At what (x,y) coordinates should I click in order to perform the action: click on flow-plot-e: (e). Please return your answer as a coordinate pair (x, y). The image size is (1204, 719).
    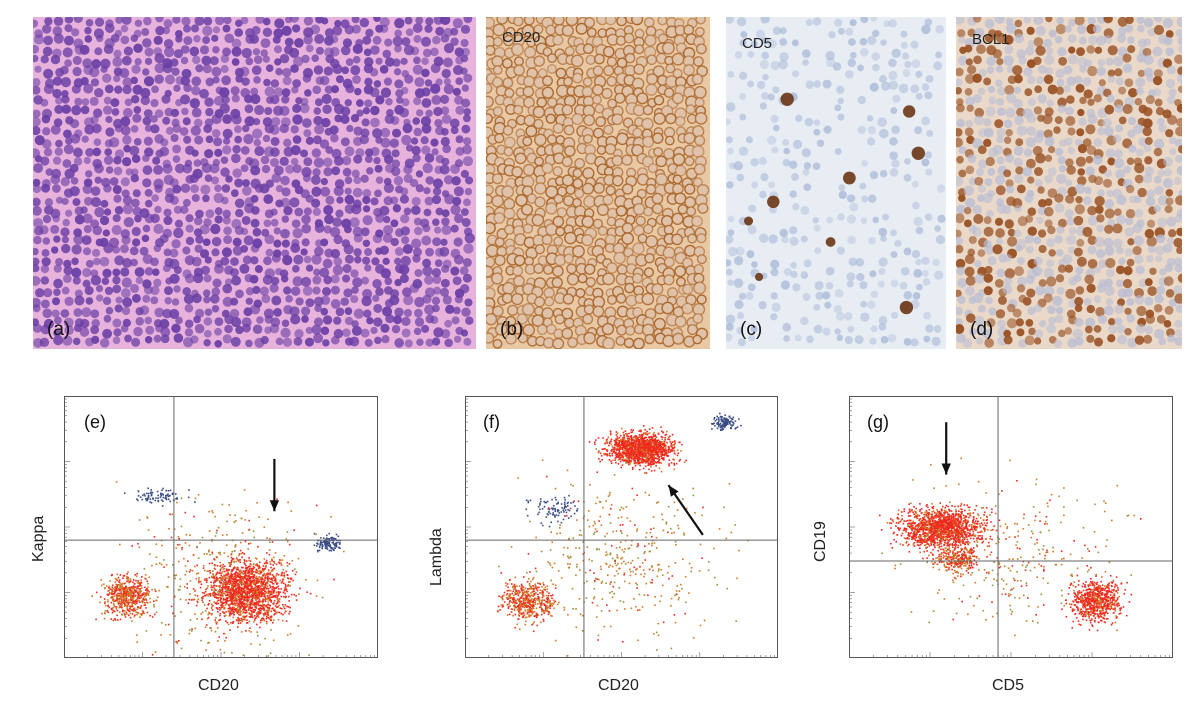
    Looking at the image, I should click on (221, 527).